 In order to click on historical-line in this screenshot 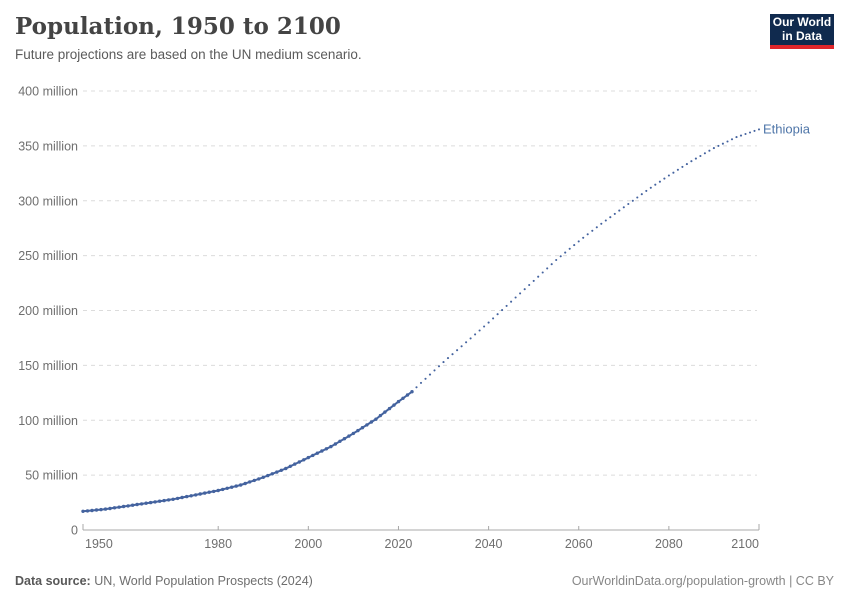, I will do `click(247, 451)`.